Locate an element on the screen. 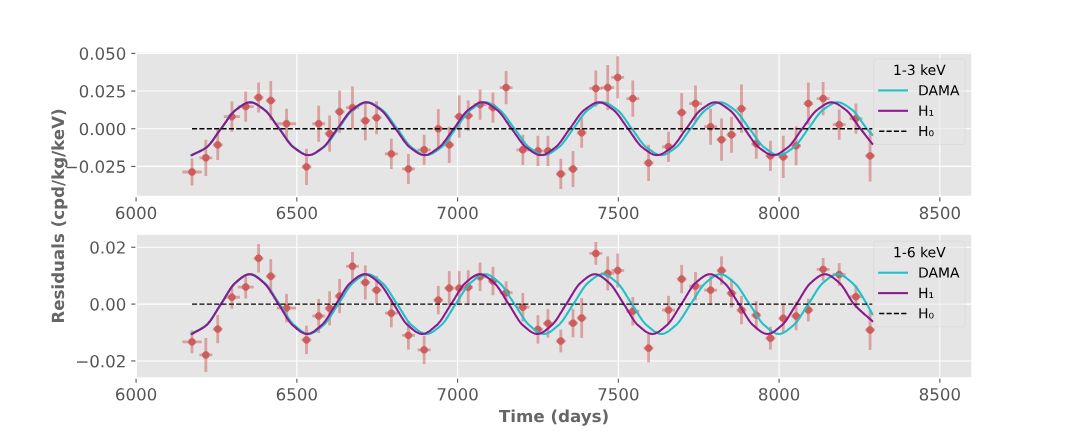 This screenshot has width=1080, height=432. y-tick-label: −0.02 is located at coordinates (101, 361).